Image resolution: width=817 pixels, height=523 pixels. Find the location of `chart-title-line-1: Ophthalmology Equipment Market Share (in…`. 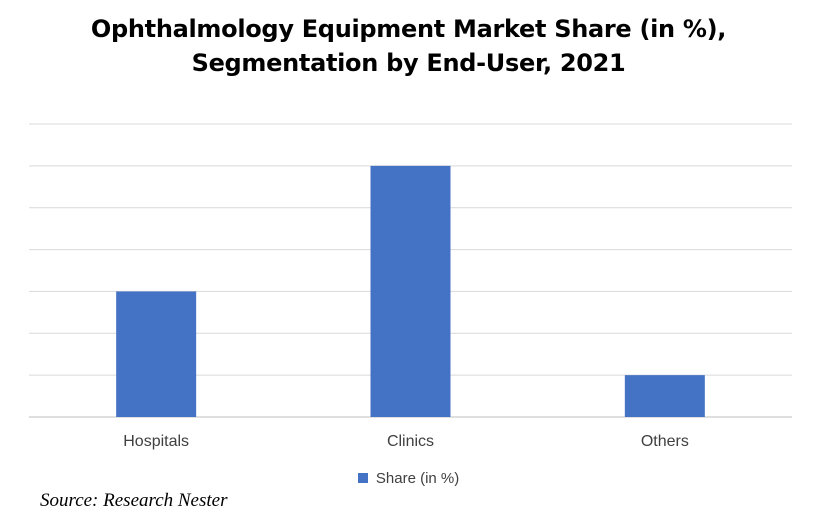

chart-title-line-1: Ophthalmology Equipment Market Share (in… is located at coordinates (408, 29).